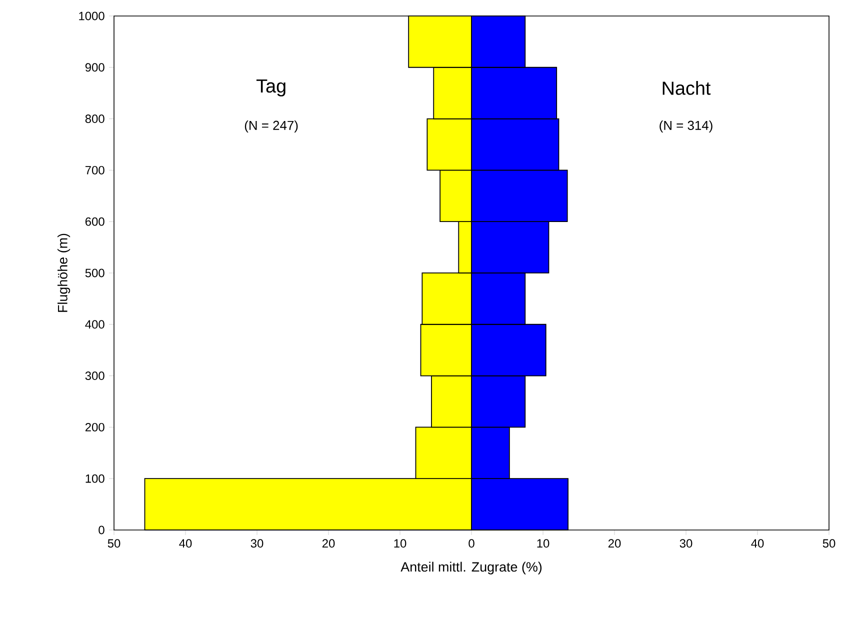 The height and width of the screenshot is (618, 845). Describe the element at coordinates (95, 478) in the screenshot. I see `y-tick-label: 100` at that location.